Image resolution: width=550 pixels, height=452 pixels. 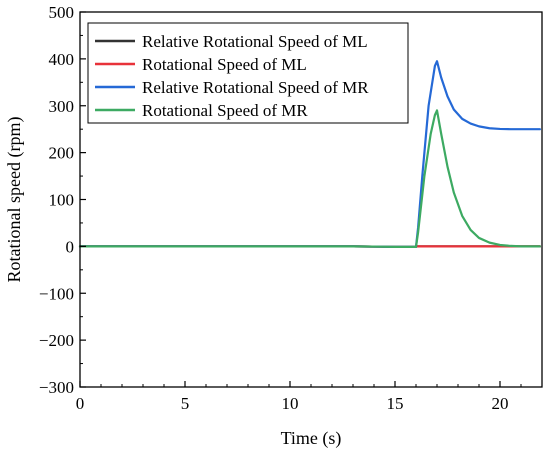 I want to click on x-tick-label: 15, so click(x=395, y=403).